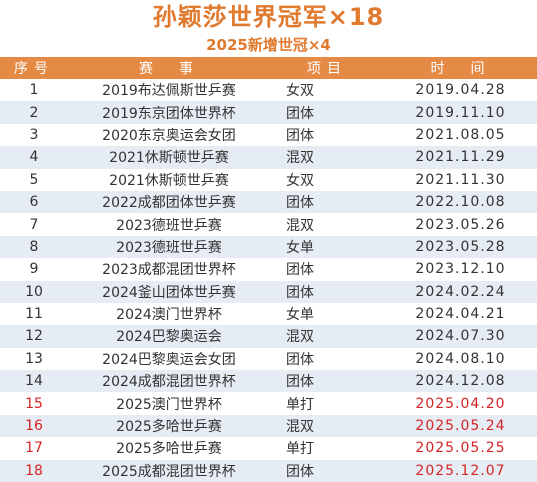 This screenshot has height=482, width=537. I want to click on row-date: 2021.11.30, so click(460, 179).